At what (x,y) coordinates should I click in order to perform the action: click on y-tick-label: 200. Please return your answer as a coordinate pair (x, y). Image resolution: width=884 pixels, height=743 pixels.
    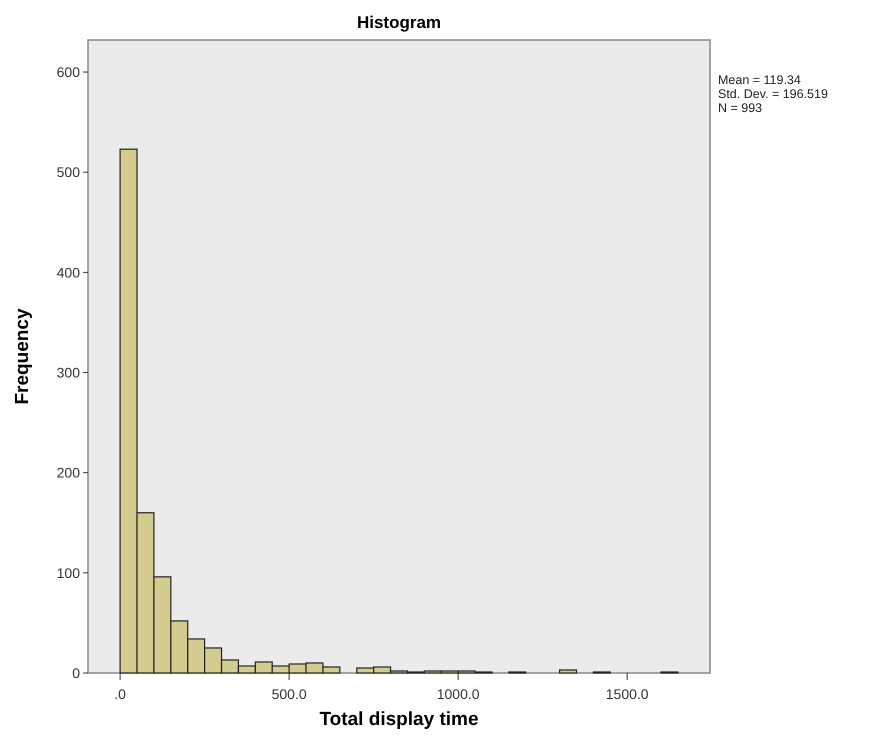
    Looking at the image, I should click on (68, 472).